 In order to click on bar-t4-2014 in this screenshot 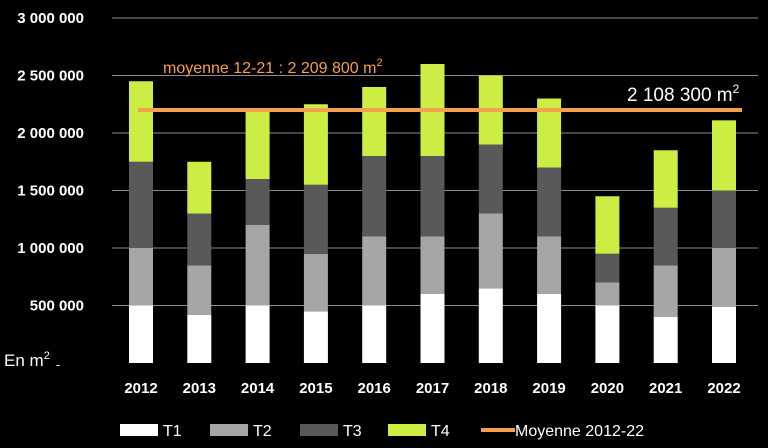, I will do `click(257, 144)`.